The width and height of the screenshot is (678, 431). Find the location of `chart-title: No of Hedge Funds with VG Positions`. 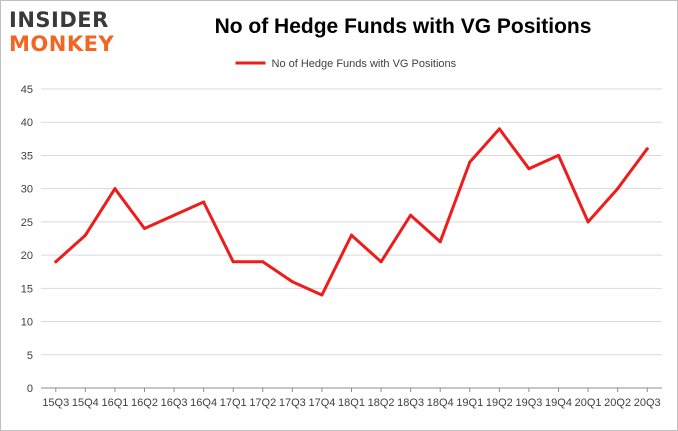

chart-title: No of Hedge Funds with VG Positions is located at coordinates (403, 26).